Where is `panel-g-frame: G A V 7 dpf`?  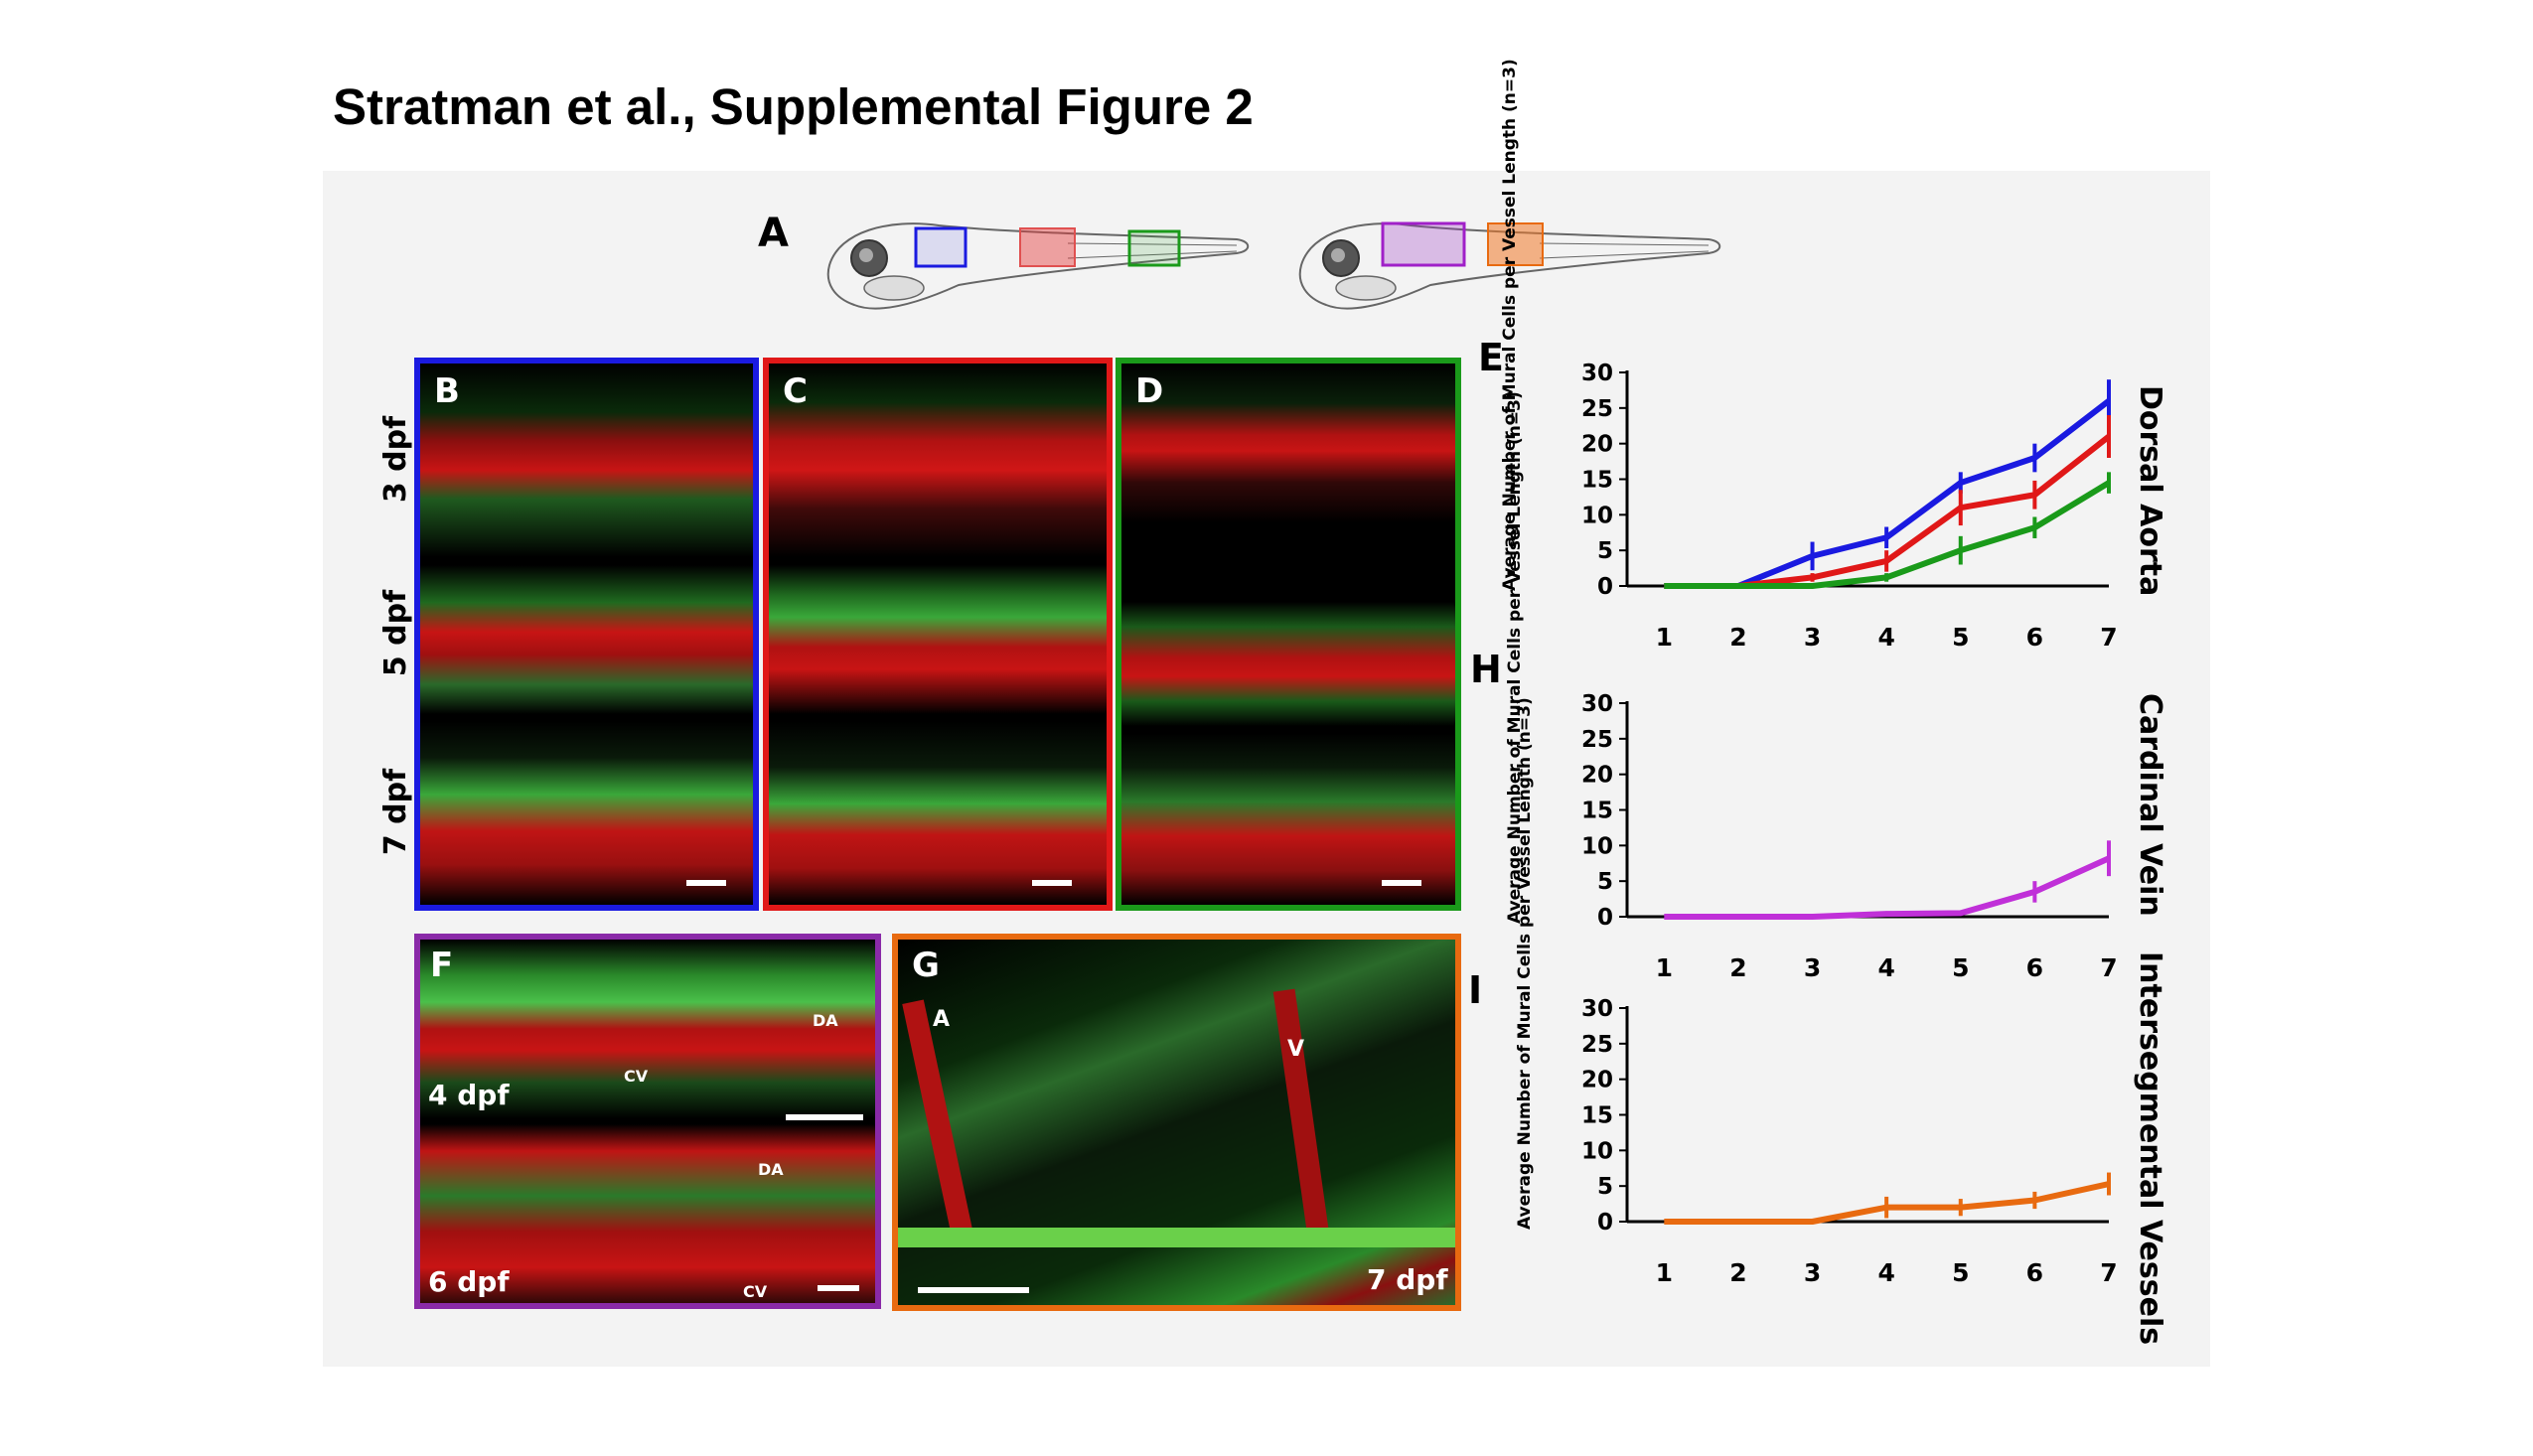 panel-g-frame: G A V 7 dpf is located at coordinates (1176, 1122).